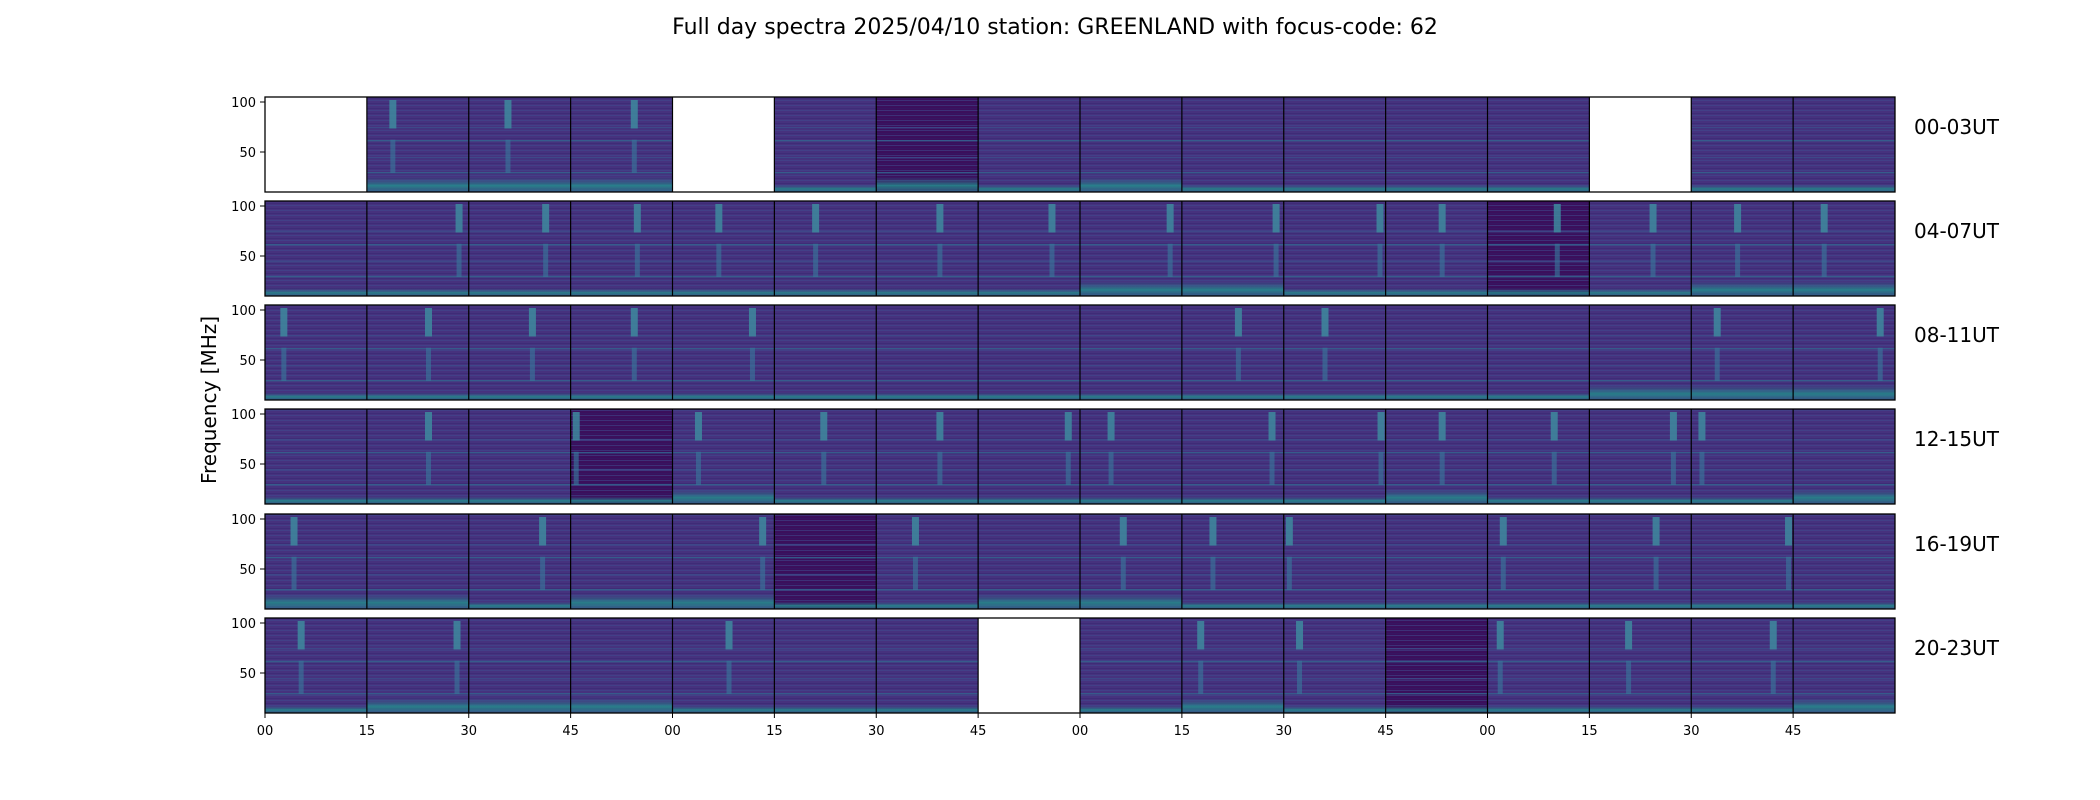 This screenshot has height=800, width=2100. I want to click on row-time-label: 00-03UT, so click(1957, 127).